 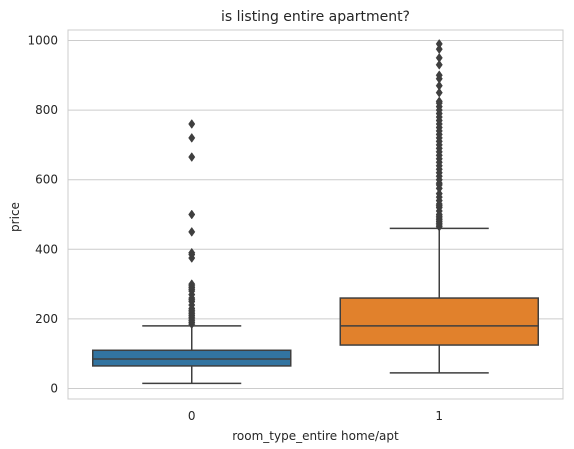 I want to click on y-tick-label: 800, so click(x=46, y=110).